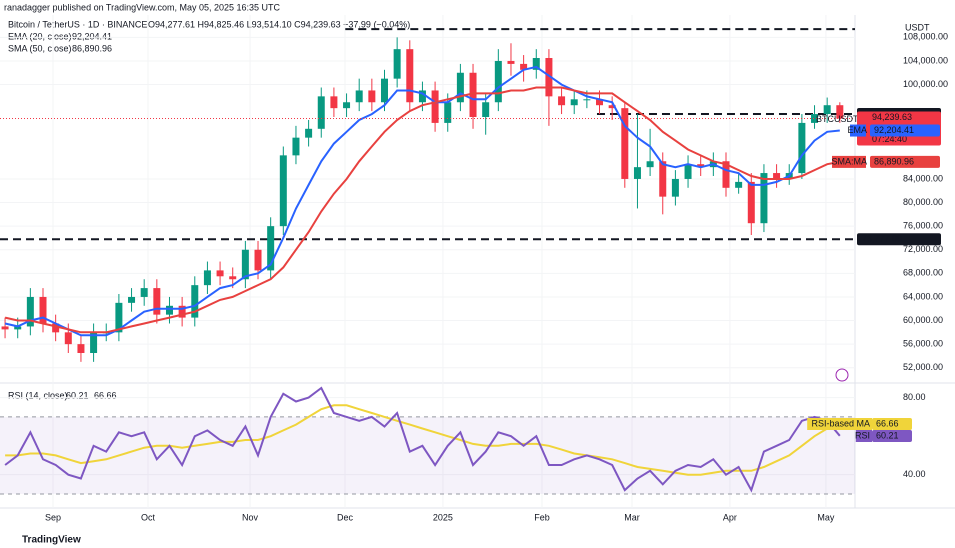  Describe the element at coordinates (923, 226) in the screenshot. I see `y-tick-label: 76,000.00` at that location.